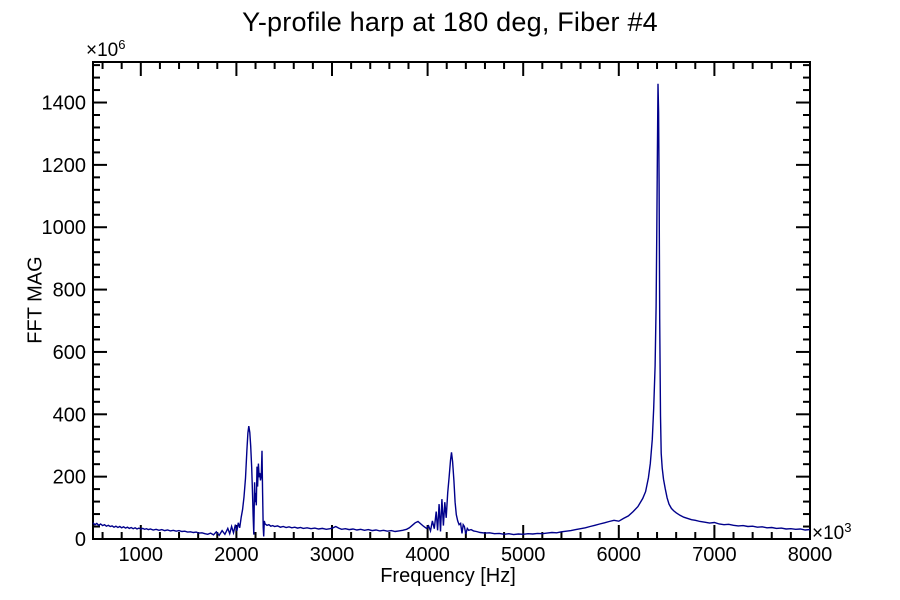 Image resolution: width=900 pixels, height=600 pixels. Describe the element at coordinates (523, 555) in the screenshot. I see `x-tick-label: 5000` at that location.